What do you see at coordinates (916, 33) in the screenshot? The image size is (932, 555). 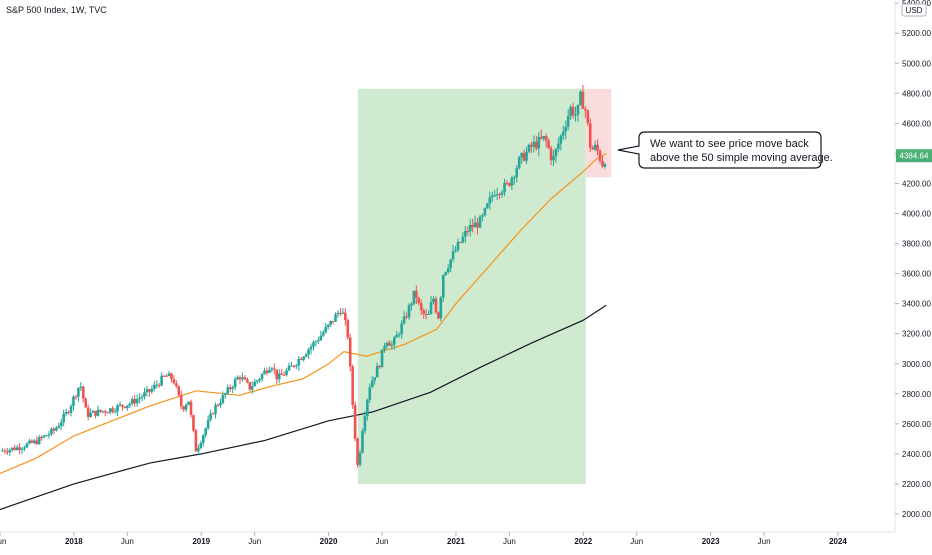 I see `y-tick-label: 5200.00` at bounding box center [916, 33].